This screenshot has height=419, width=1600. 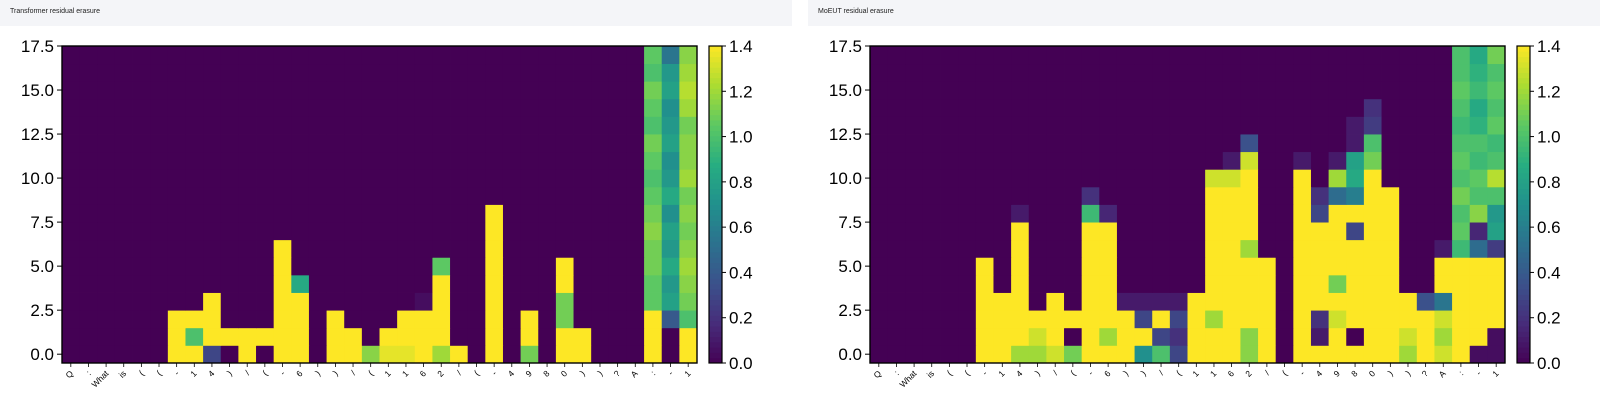 I want to click on x-tick-label: 1, so click(x=193, y=373).